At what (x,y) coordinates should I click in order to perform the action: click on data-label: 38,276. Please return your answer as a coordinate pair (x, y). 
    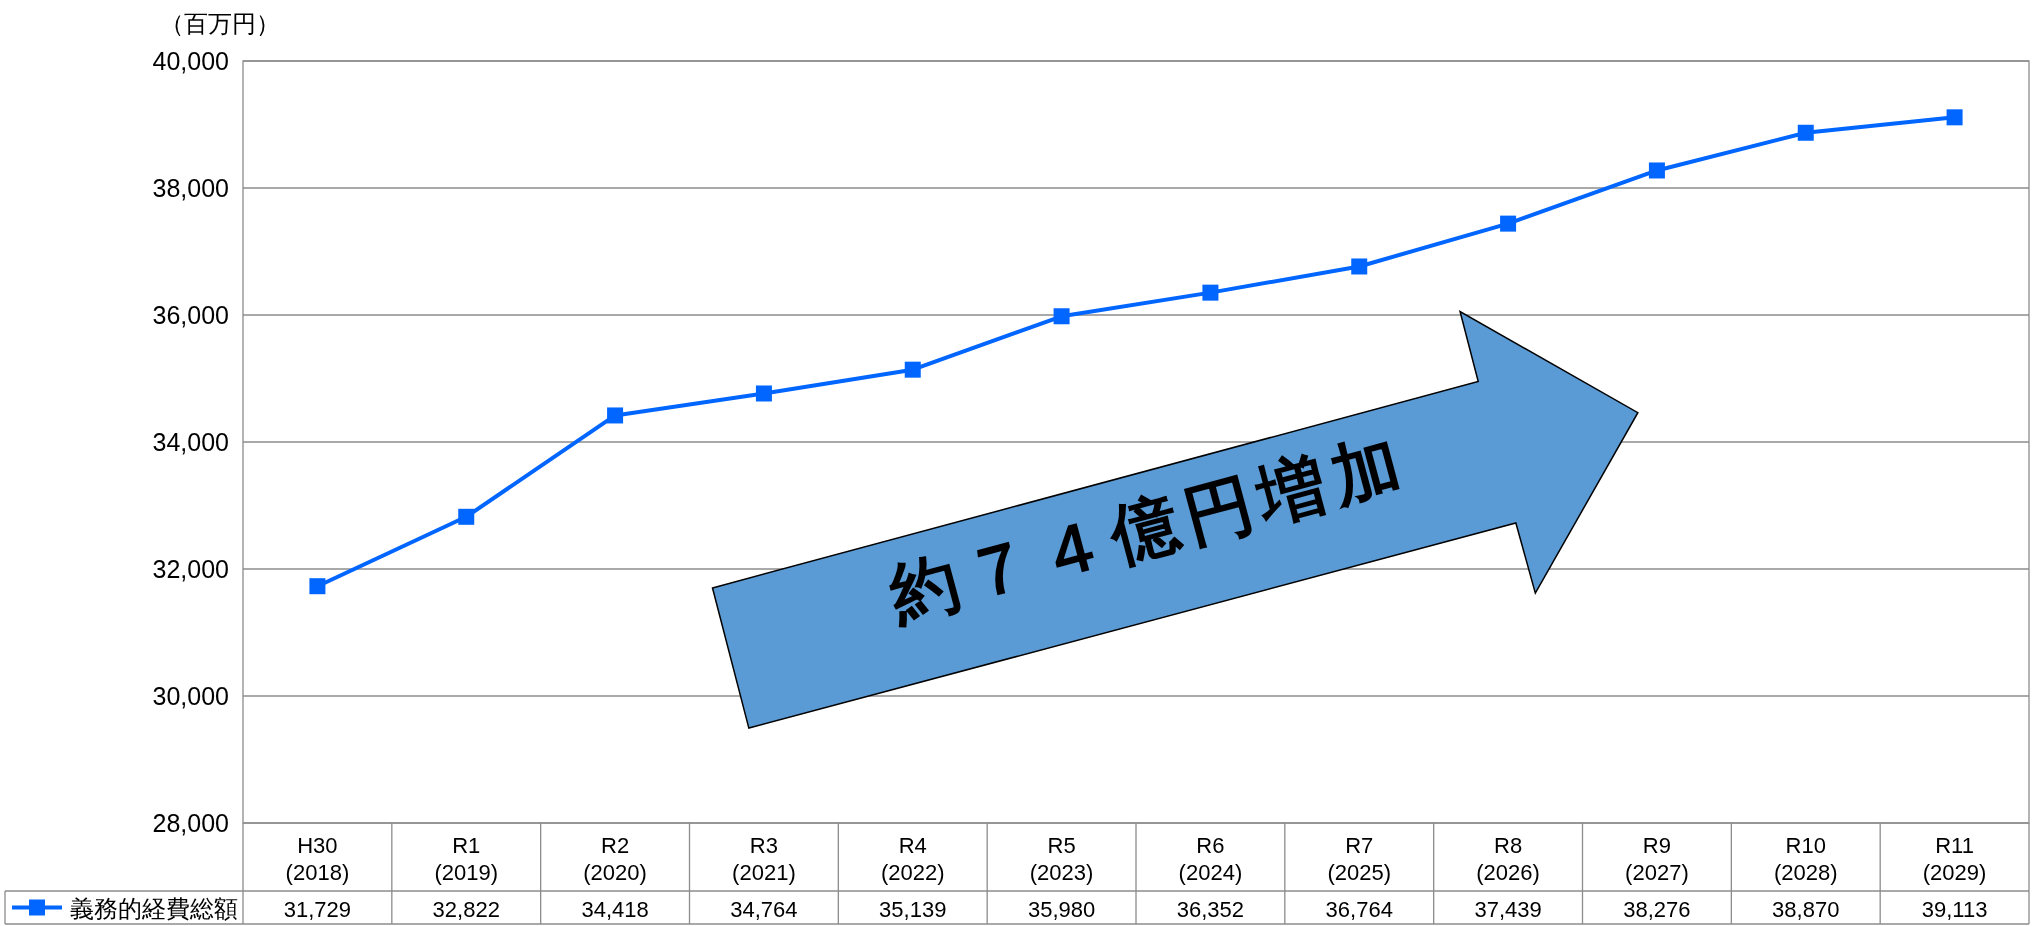
    Looking at the image, I should click on (1657, 909).